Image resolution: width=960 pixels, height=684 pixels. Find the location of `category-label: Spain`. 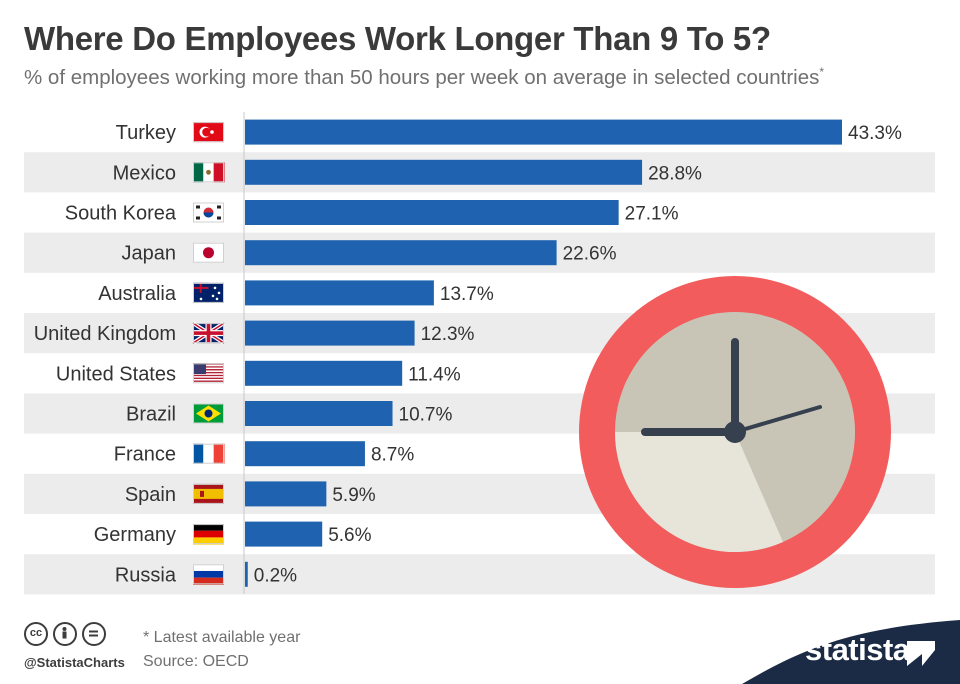

category-label: Spain is located at coordinates (150, 495).